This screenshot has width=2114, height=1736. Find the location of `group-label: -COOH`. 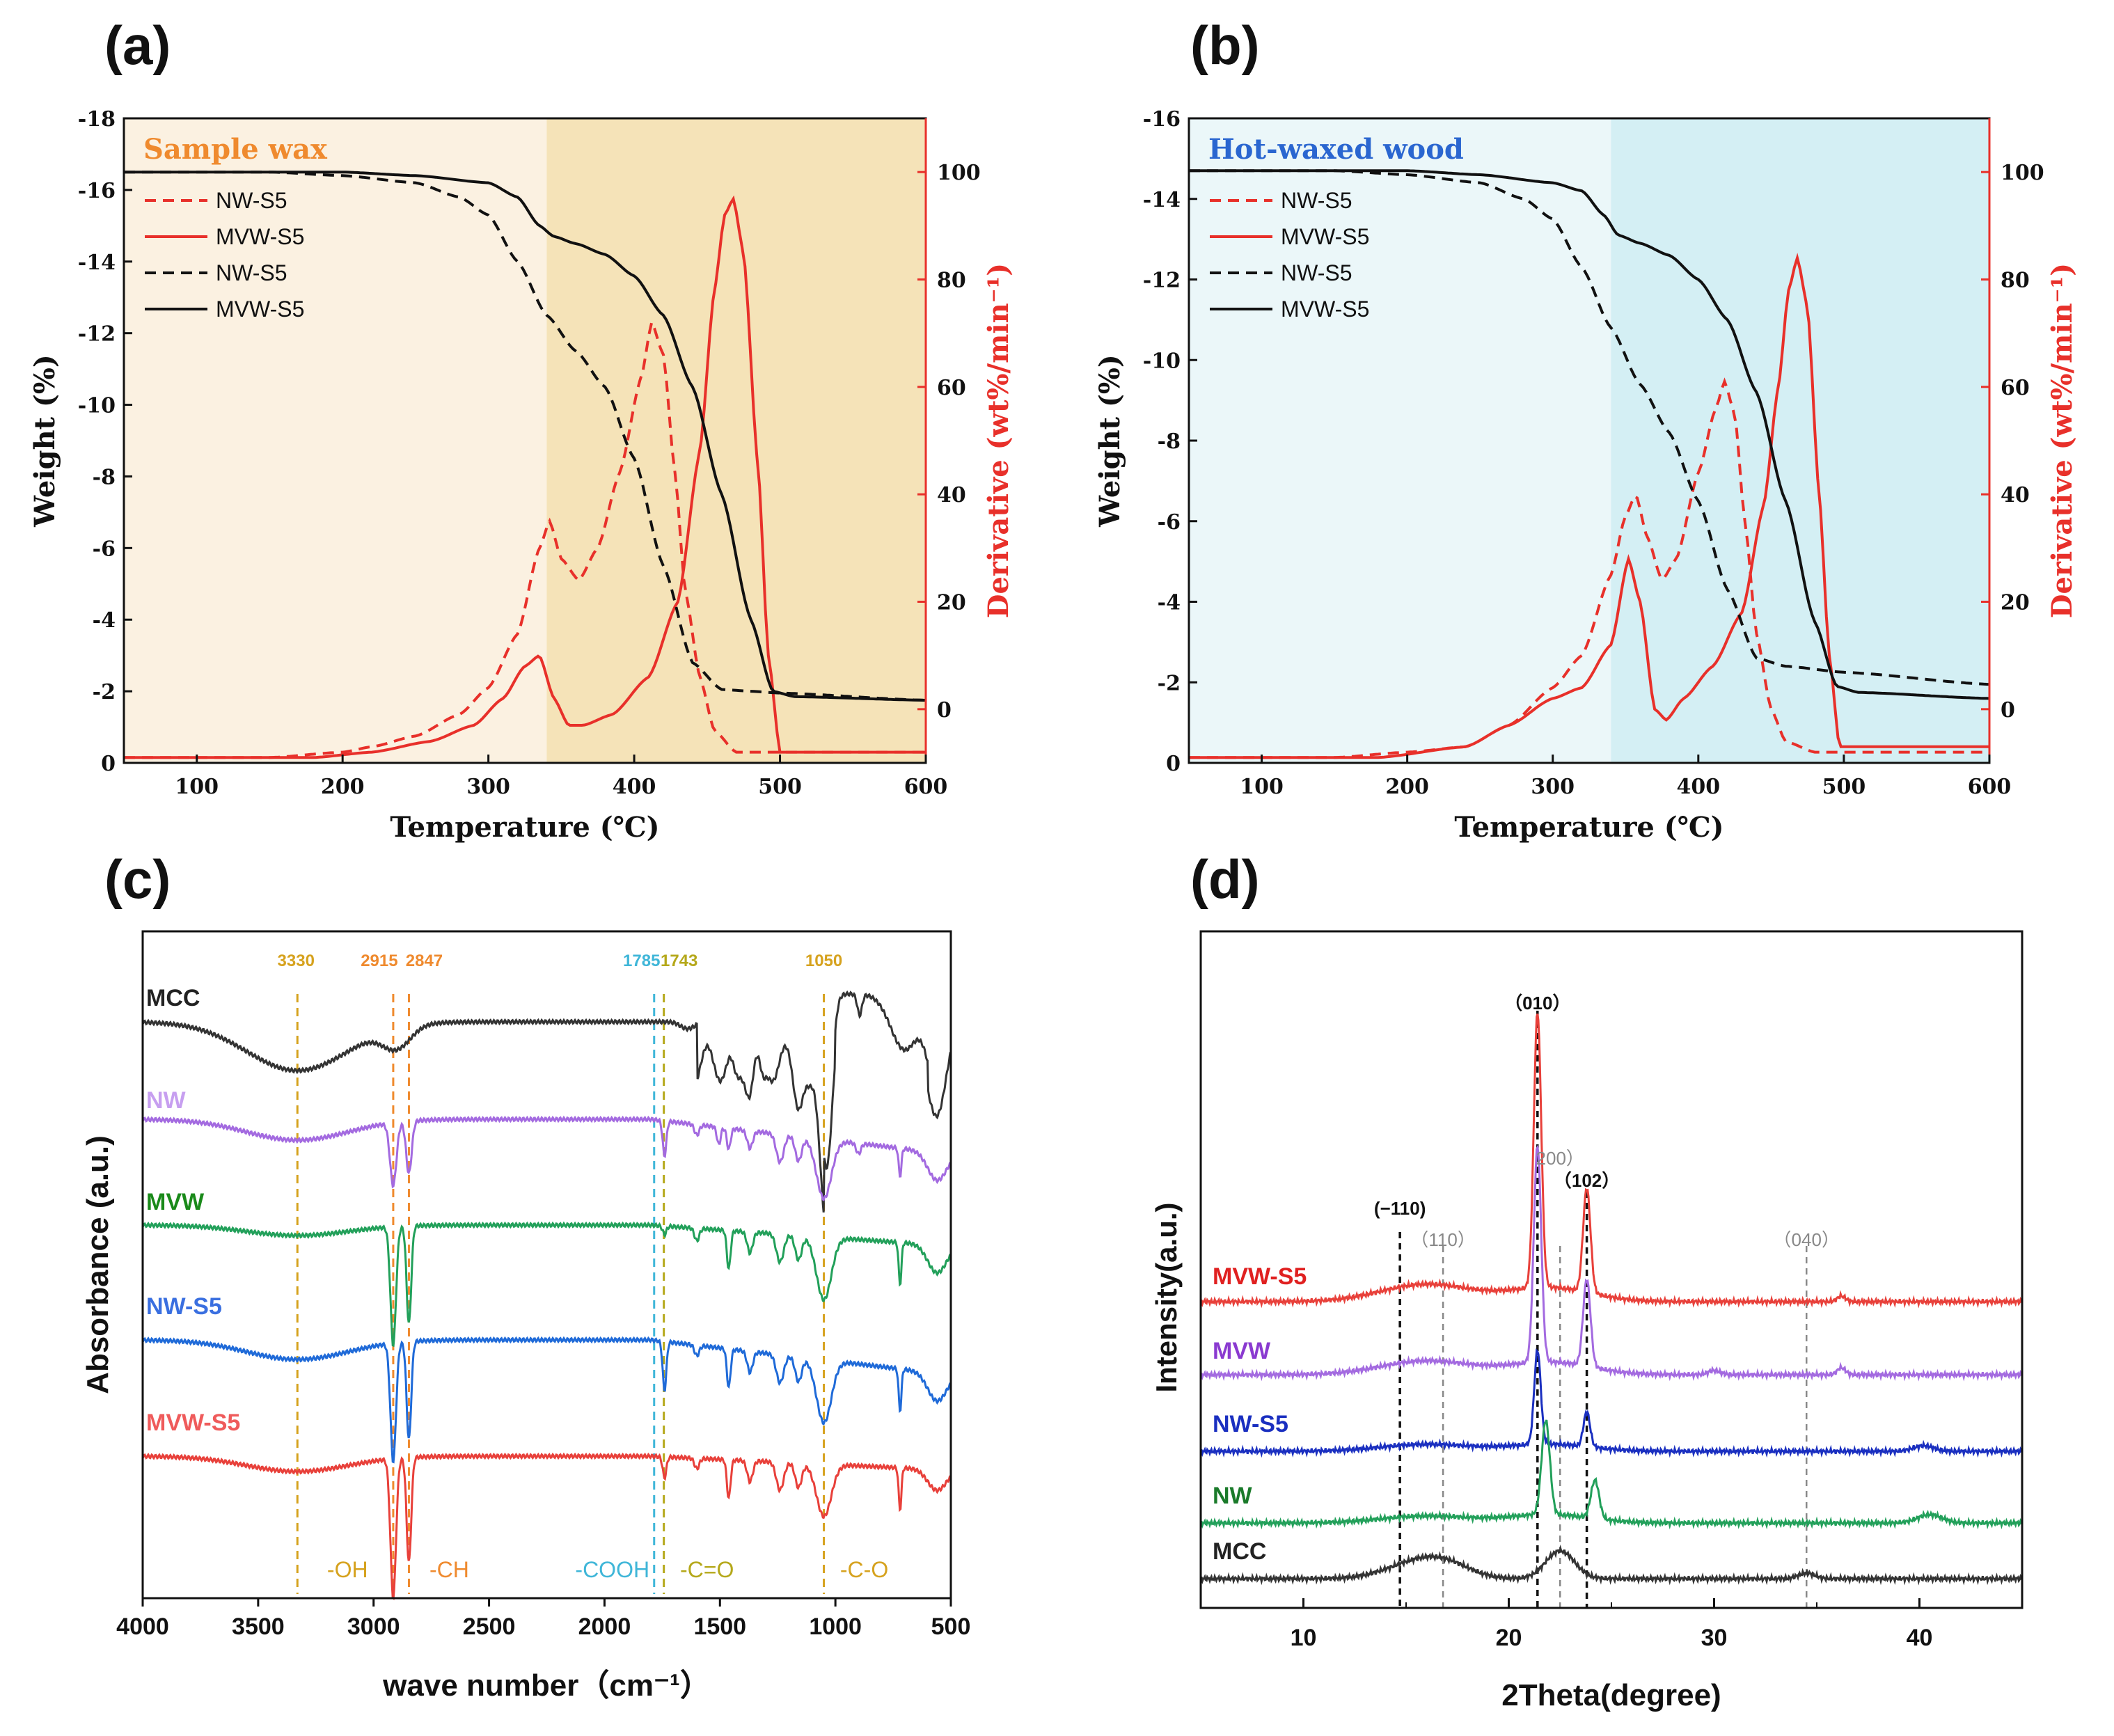

group-label: -COOH is located at coordinates (612, 1570).